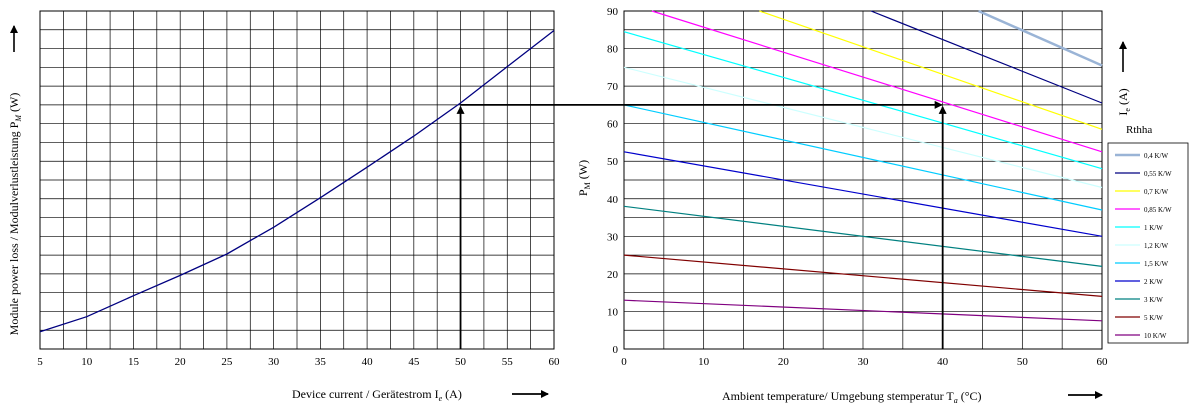  What do you see at coordinates (624, 362) in the screenshot?
I see `right-x-tick-label: 0` at bounding box center [624, 362].